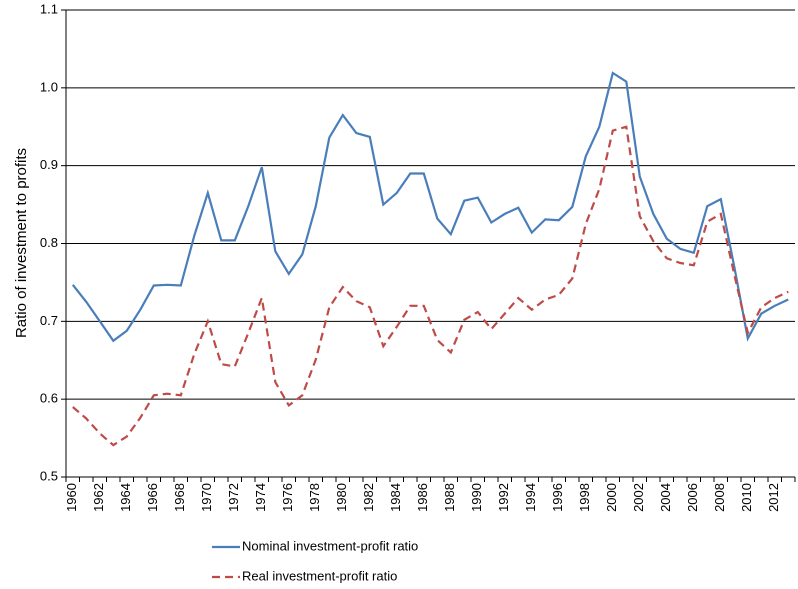  What do you see at coordinates (692, 497) in the screenshot?
I see `x-tick-label: 2006` at bounding box center [692, 497].